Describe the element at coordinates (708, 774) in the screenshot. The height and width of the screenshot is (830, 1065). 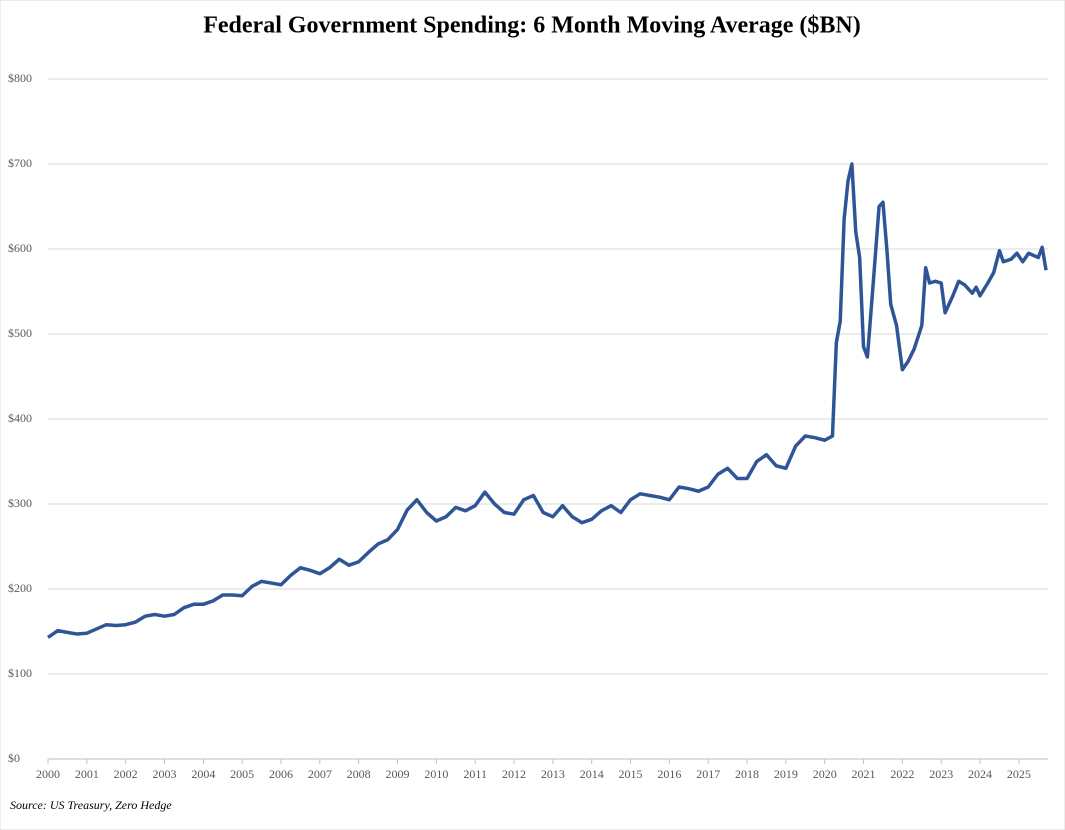
I see `x-tick-label: 2017` at that location.